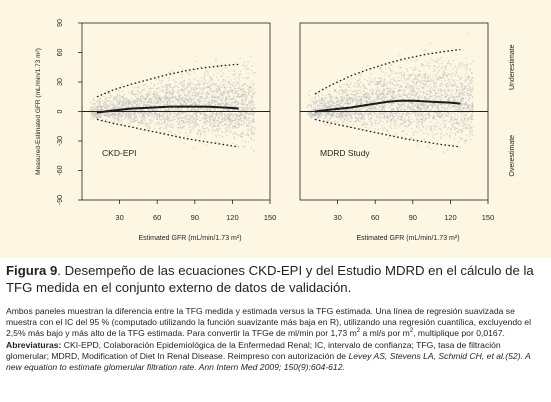  What do you see at coordinates (32, 270) in the screenshot?
I see `figure-label: Figura 9` at bounding box center [32, 270].